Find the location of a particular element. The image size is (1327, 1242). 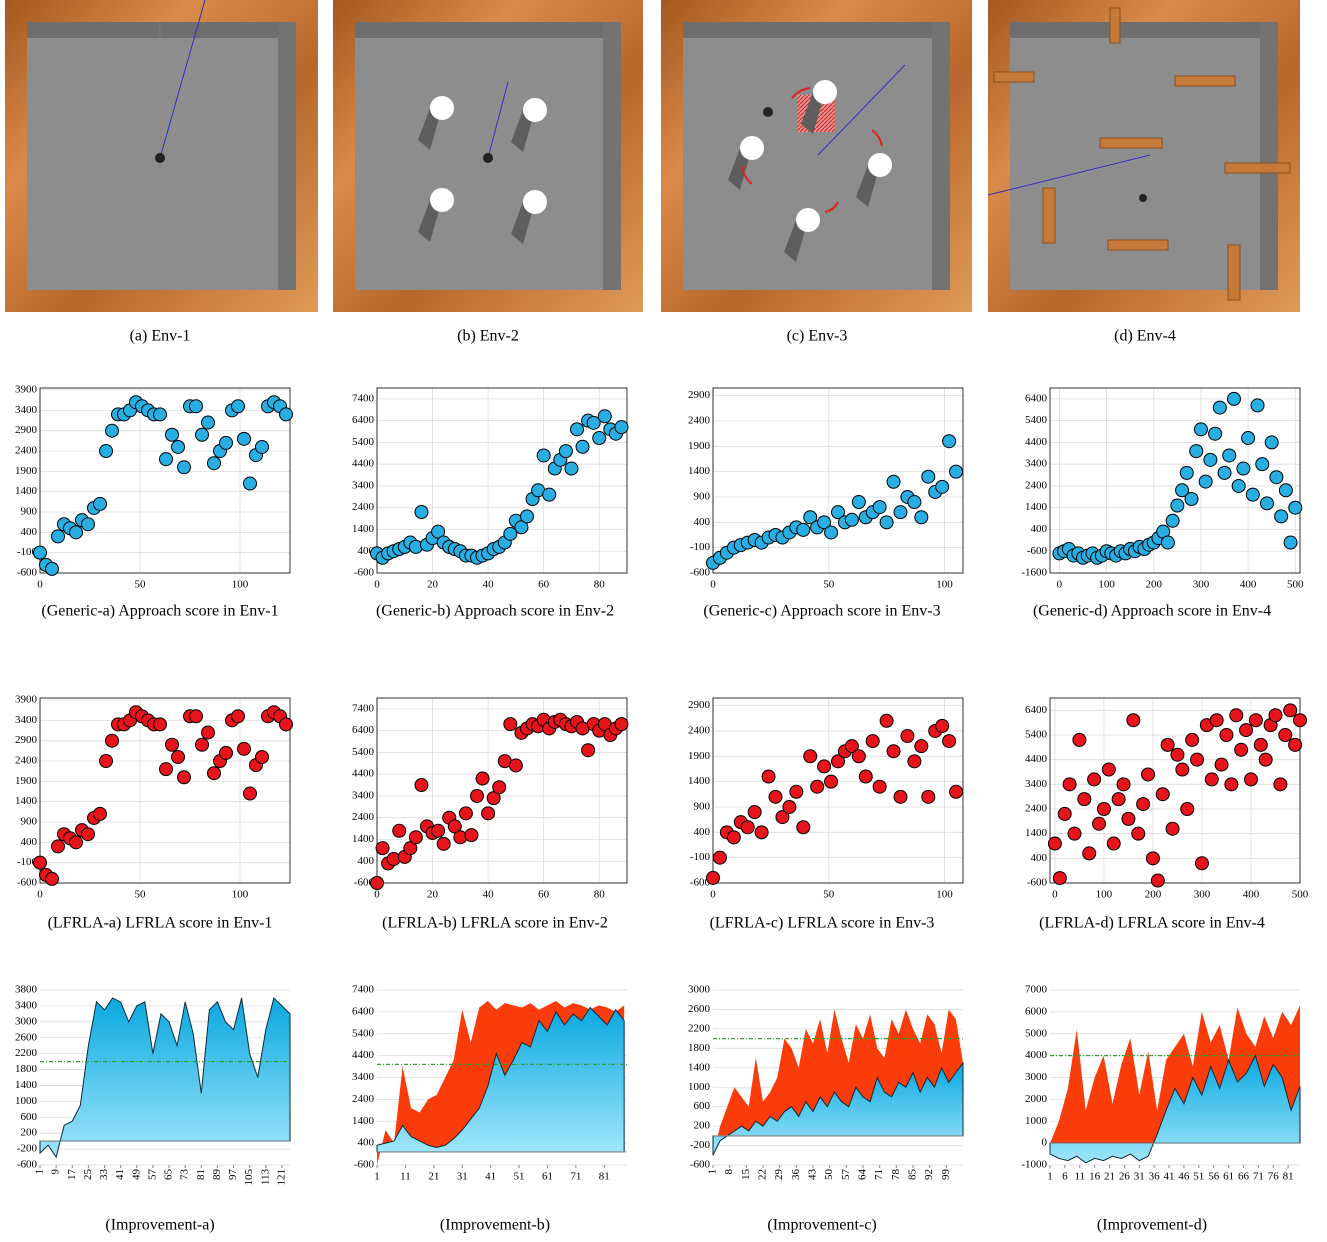

x-tick-label: 21 is located at coordinates (1109, 1177).